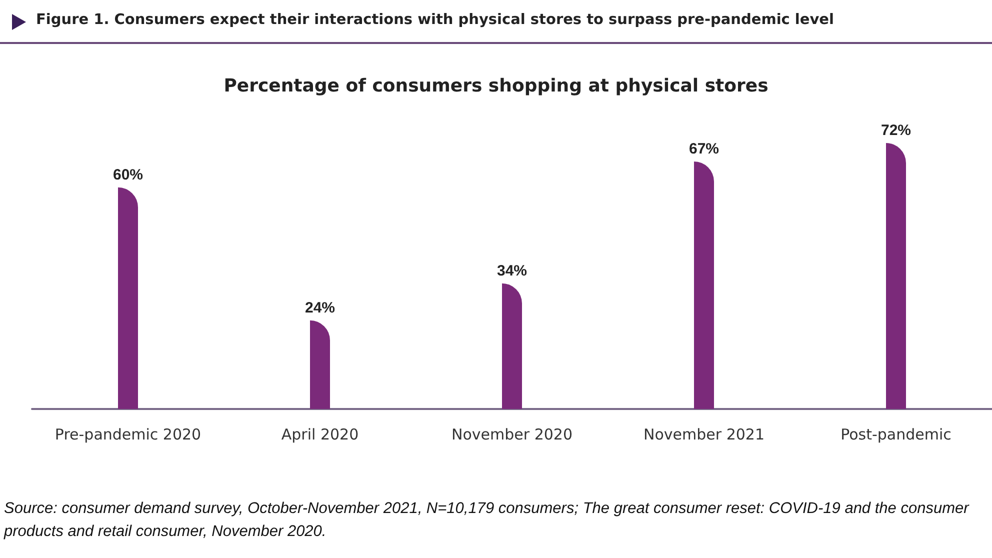 This screenshot has width=992, height=558. What do you see at coordinates (487, 520) in the screenshot?
I see `source-note: Source: consumer demand survey, October-November 2021, N=10,179 consumers; The great consumer reset: COVID-19 and the consumer products and retail consumer, November 2020.` at bounding box center [487, 520].